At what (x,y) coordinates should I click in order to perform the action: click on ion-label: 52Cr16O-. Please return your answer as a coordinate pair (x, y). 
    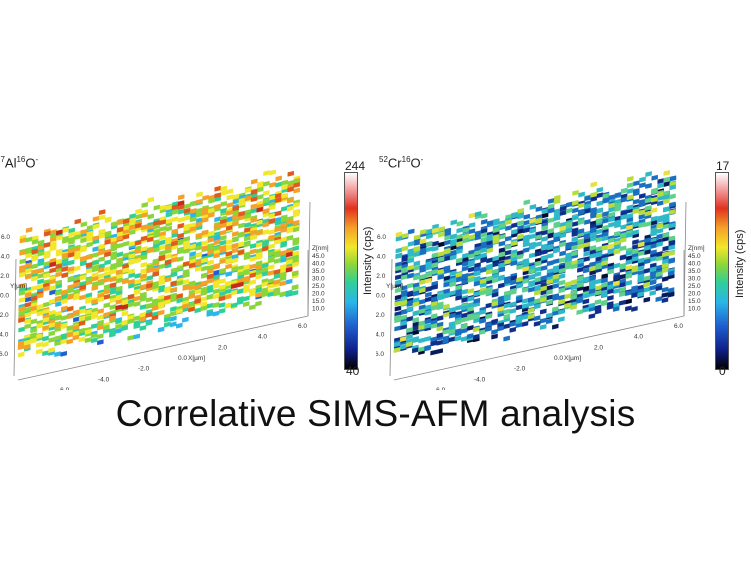
    Looking at the image, I should click on (401, 162).